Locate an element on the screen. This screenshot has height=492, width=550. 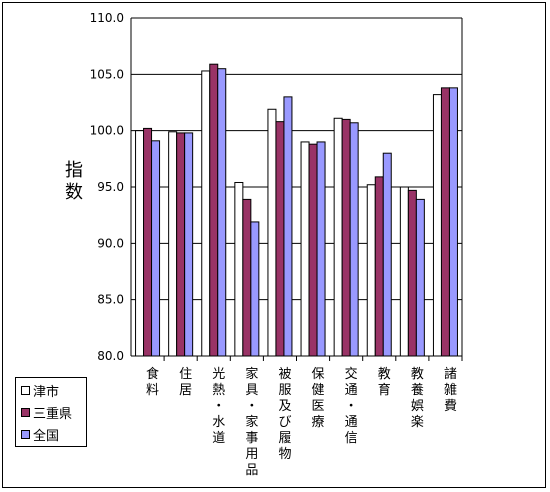
y-tick-label: 95.0 is located at coordinates (110, 187).